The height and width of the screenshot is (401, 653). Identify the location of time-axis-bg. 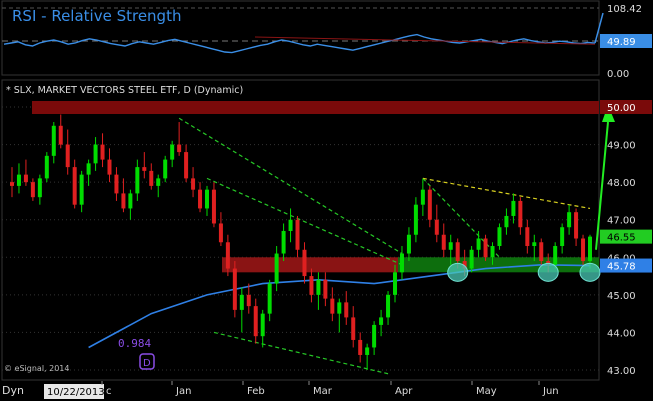
(326, 391).